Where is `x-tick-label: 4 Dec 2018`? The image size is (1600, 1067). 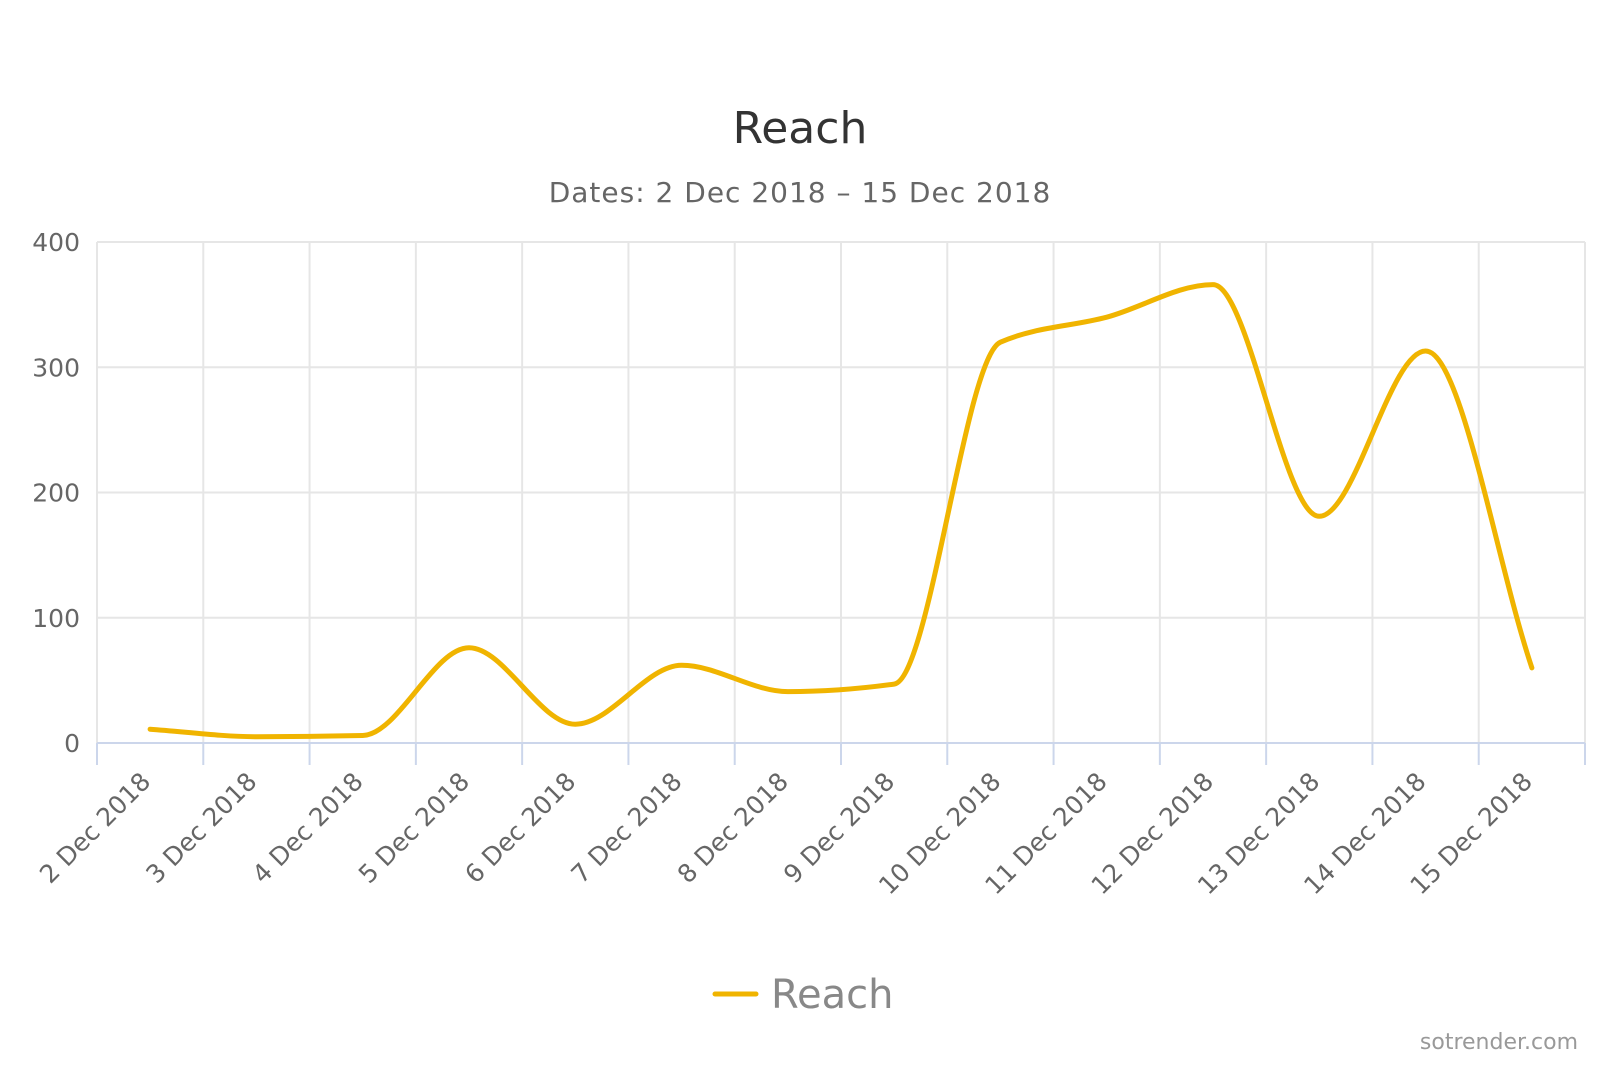 x-tick-label: 4 Dec 2018 is located at coordinates (308, 828).